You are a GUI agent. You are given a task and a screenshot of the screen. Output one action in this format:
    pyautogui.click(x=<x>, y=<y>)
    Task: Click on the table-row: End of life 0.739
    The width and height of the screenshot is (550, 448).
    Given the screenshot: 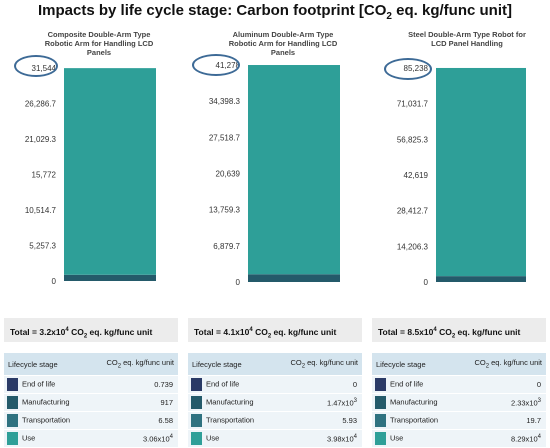 What is the action you would take?
    pyautogui.click(x=91, y=384)
    